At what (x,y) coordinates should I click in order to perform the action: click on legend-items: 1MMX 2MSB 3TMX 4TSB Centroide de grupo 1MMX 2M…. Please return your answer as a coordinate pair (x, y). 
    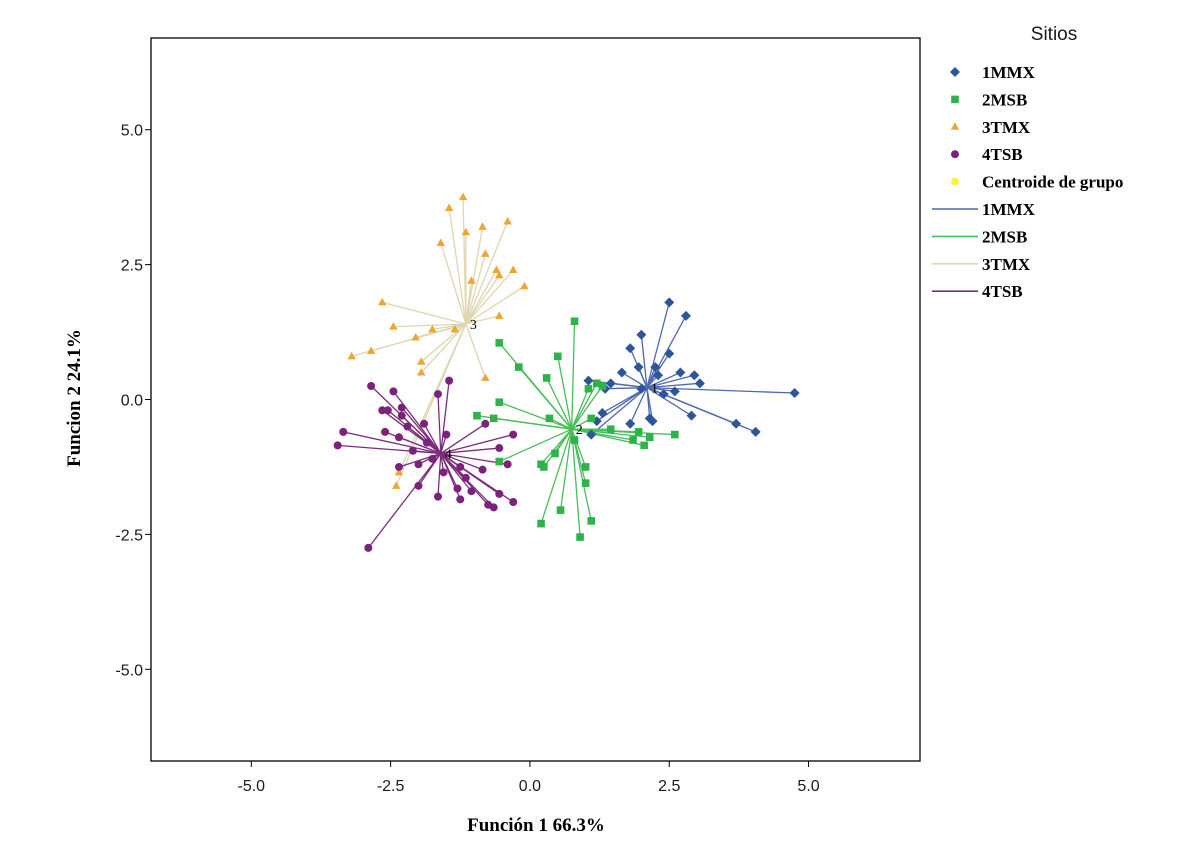
    Looking at the image, I should click on (1027, 182).